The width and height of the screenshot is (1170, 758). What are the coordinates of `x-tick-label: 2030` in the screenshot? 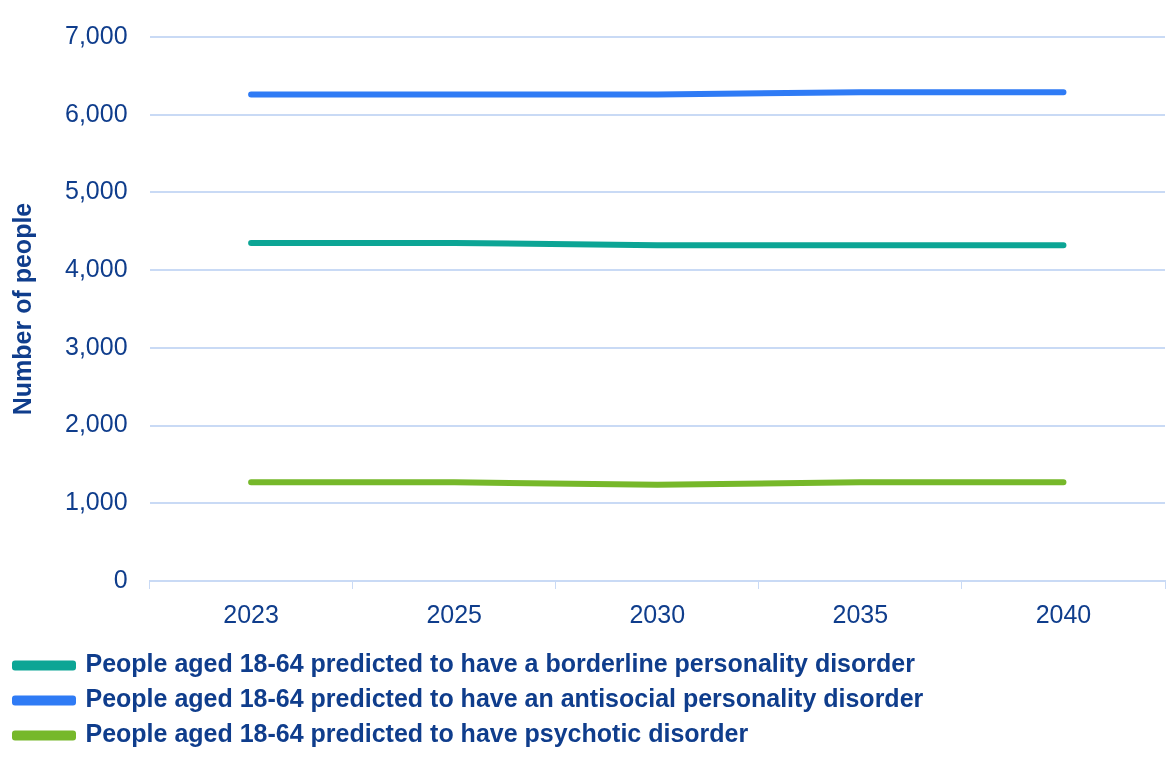 It's located at (657, 613).